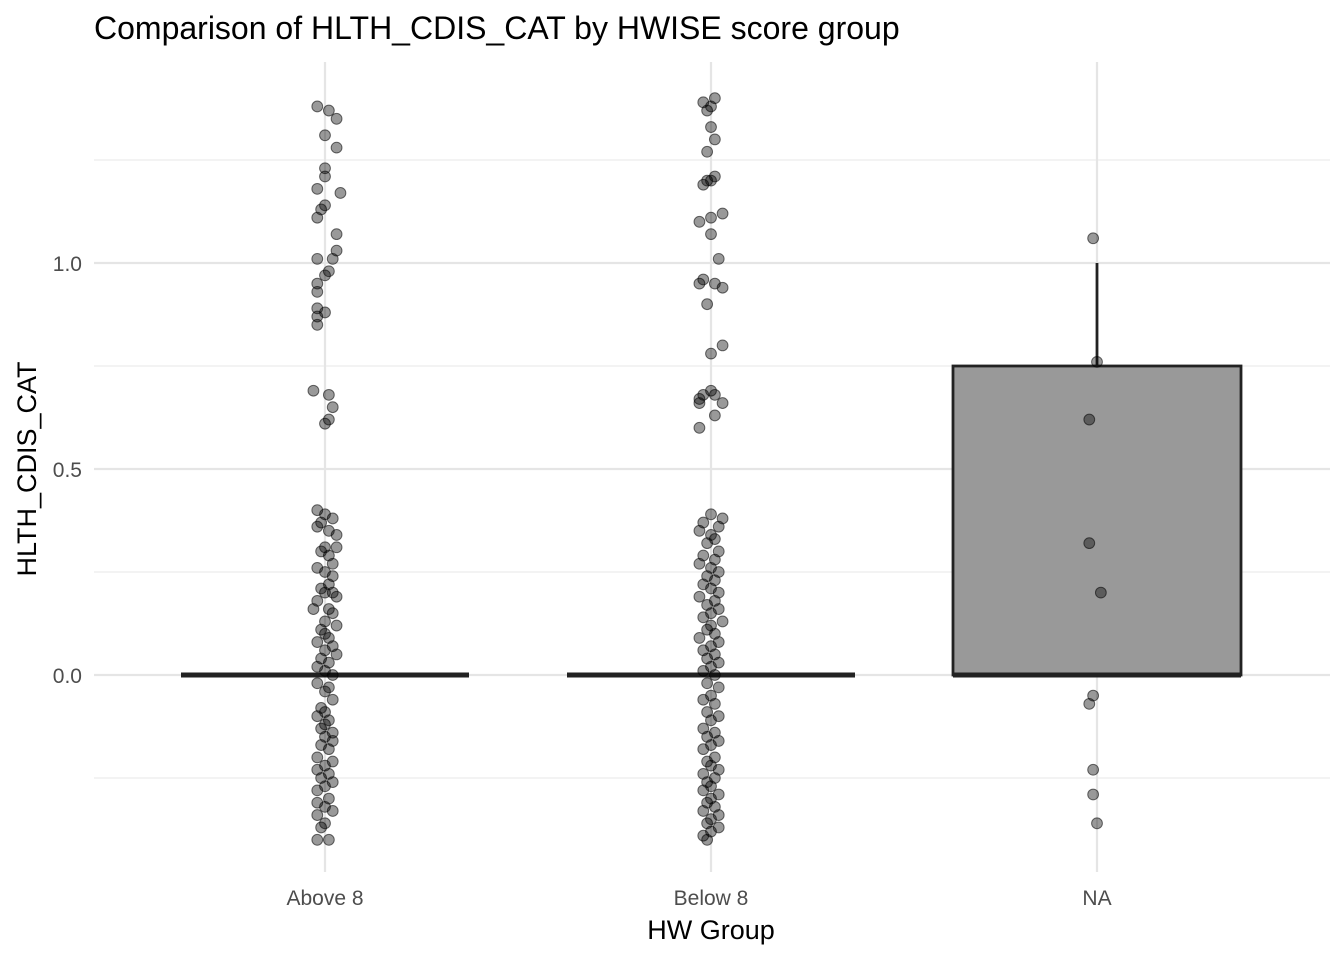 This screenshot has height=960, width=1344. What do you see at coordinates (67, 470) in the screenshot?
I see `y-tick-label: 0.5` at bounding box center [67, 470].